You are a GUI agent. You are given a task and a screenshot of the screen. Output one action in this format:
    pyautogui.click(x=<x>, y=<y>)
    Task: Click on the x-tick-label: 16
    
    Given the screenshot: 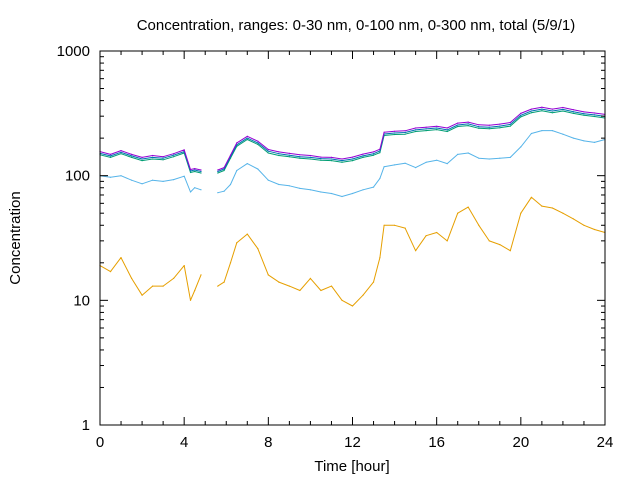 What is the action you would take?
    pyautogui.click(x=436, y=442)
    